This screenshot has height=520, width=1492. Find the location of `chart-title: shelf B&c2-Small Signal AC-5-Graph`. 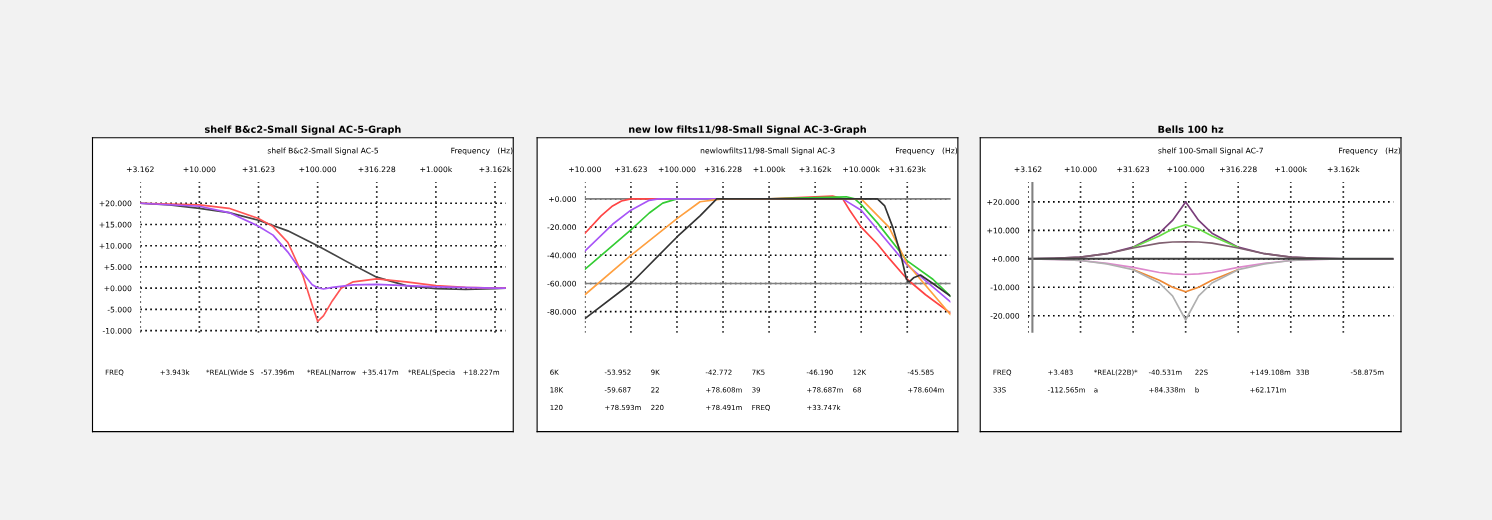

chart-title: shelf B&c2-Small Signal AC-5-Graph is located at coordinates (302, 130).